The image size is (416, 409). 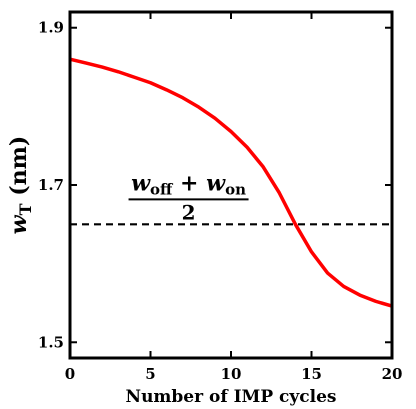 I want to click on x-tick-label: 20, so click(x=392, y=374).